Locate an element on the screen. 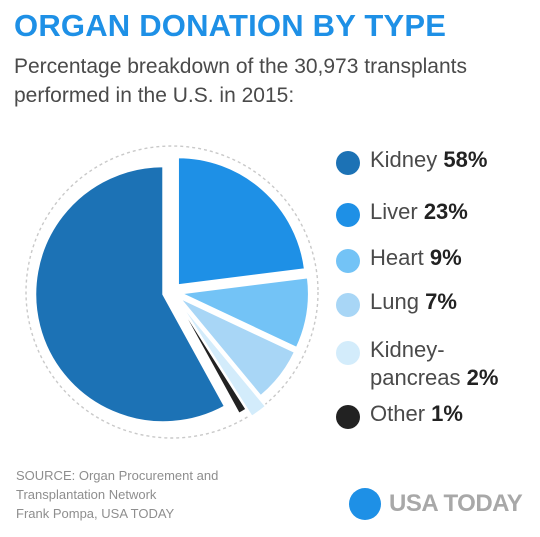 Image resolution: width=540 pixels, height=537 pixels. legend-label-other: Other is located at coordinates (398, 413).